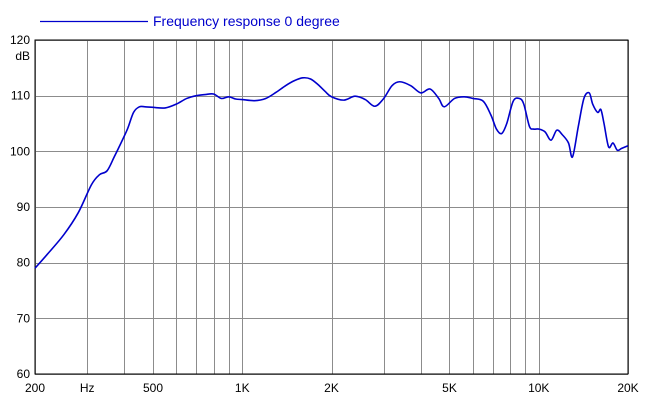  Describe the element at coordinates (449, 388) in the screenshot. I see `x-tick-label: 5K` at that location.